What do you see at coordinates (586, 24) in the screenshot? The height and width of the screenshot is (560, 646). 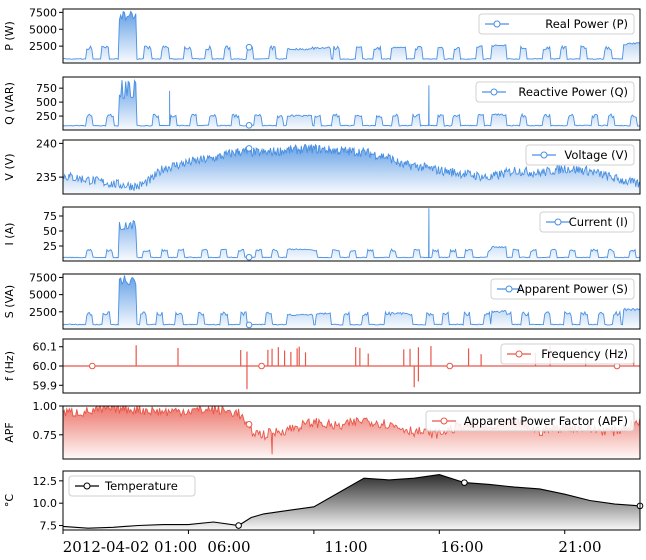 I see `legend-label: Real Power (P)` at bounding box center [586, 24].